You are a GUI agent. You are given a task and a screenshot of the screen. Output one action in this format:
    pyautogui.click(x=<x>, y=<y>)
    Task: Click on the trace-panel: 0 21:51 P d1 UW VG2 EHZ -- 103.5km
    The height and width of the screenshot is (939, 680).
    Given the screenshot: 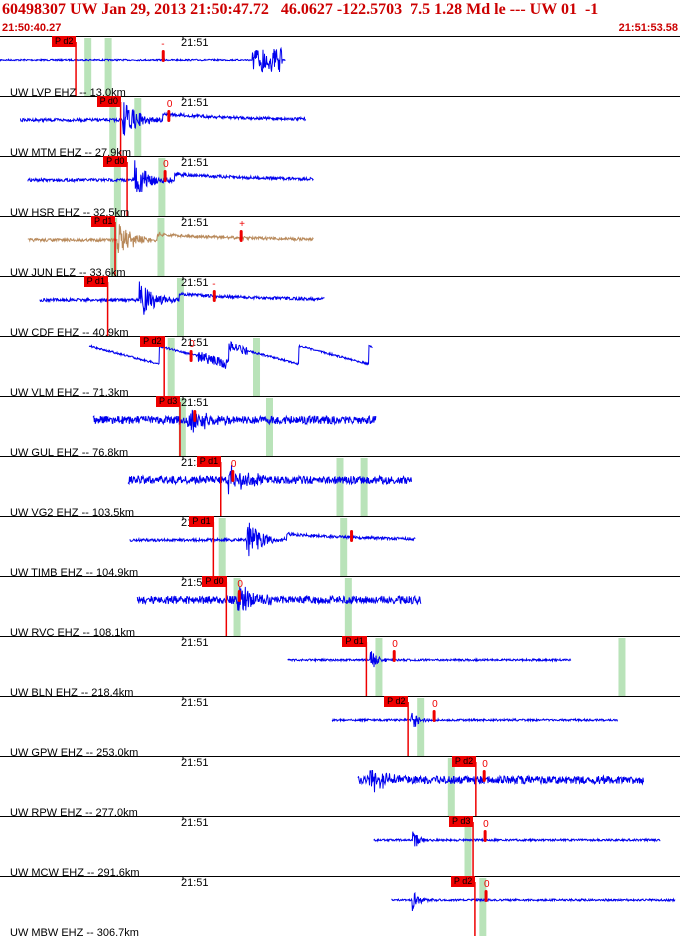 What is the action you would take?
    pyautogui.click(x=340, y=487)
    